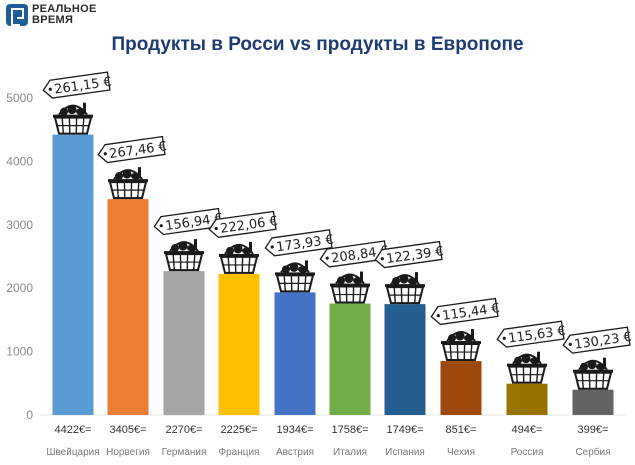 This screenshot has height=465, width=635. What do you see at coordinates (72, 452) in the screenshot?
I see `x-tick-label: Швейцария` at bounding box center [72, 452].